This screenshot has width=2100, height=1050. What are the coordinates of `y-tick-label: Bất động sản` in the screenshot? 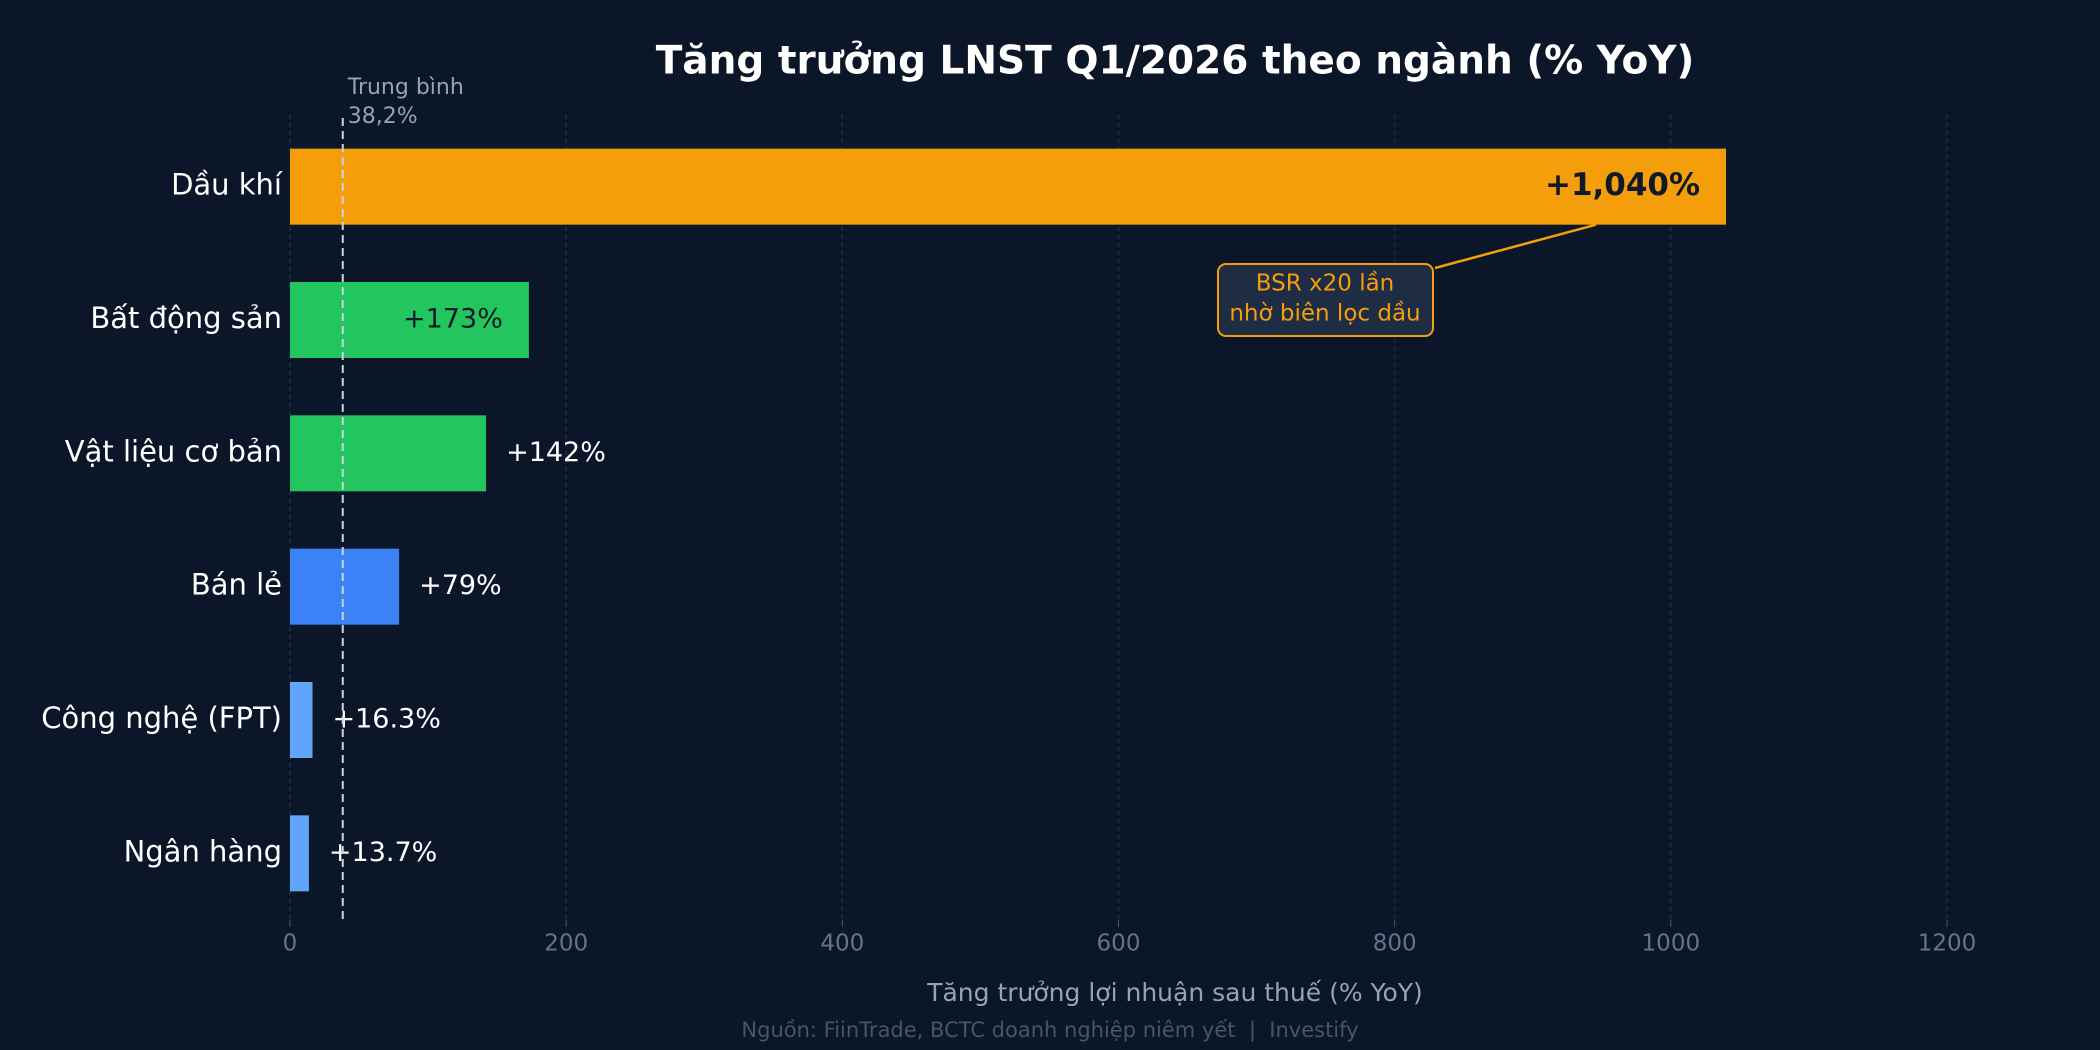 It's located at (186, 318).